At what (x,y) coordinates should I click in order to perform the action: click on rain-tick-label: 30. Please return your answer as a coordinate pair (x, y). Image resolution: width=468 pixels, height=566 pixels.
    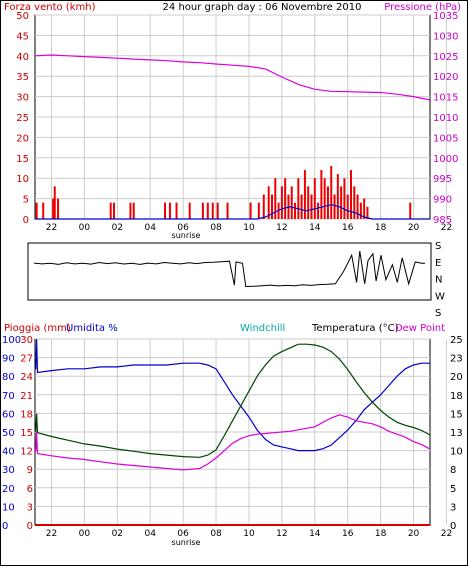
    Looking at the image, I should click on (26, 340).